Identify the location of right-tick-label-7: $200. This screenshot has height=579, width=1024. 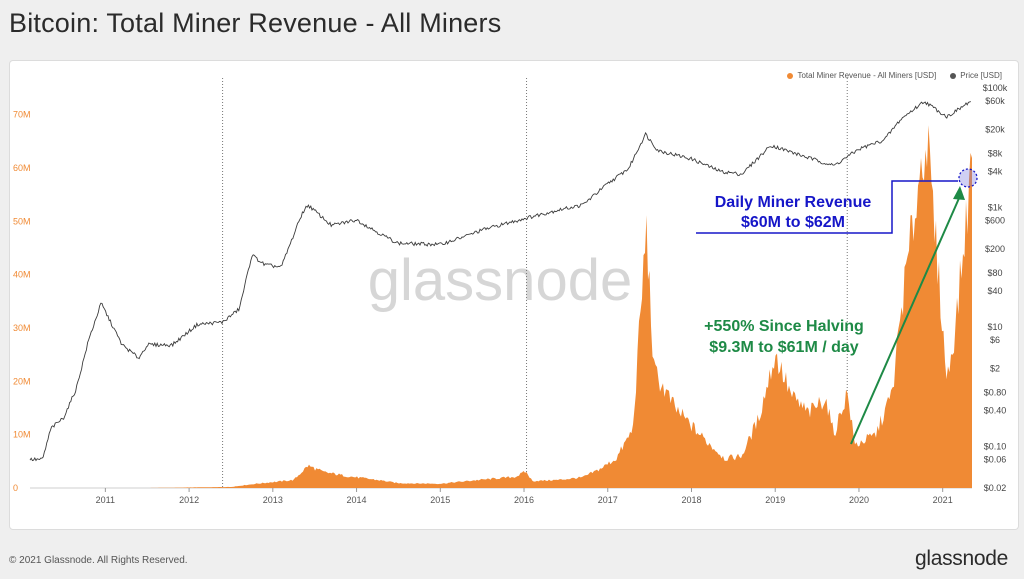
(995, 249).